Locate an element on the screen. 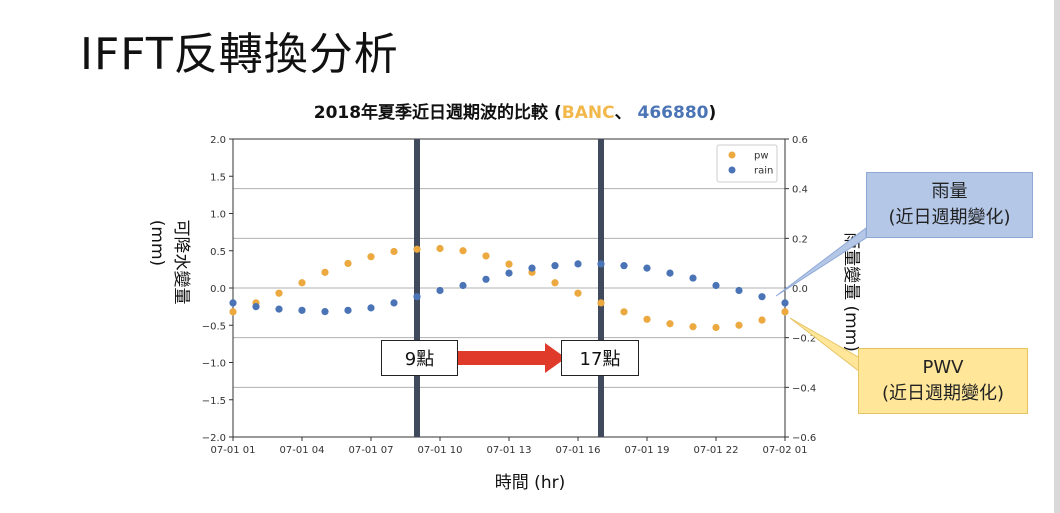 This screenshot has height=513, width=1060. y-right-tick-label: −0.6 is located at coordinates (804, 438).